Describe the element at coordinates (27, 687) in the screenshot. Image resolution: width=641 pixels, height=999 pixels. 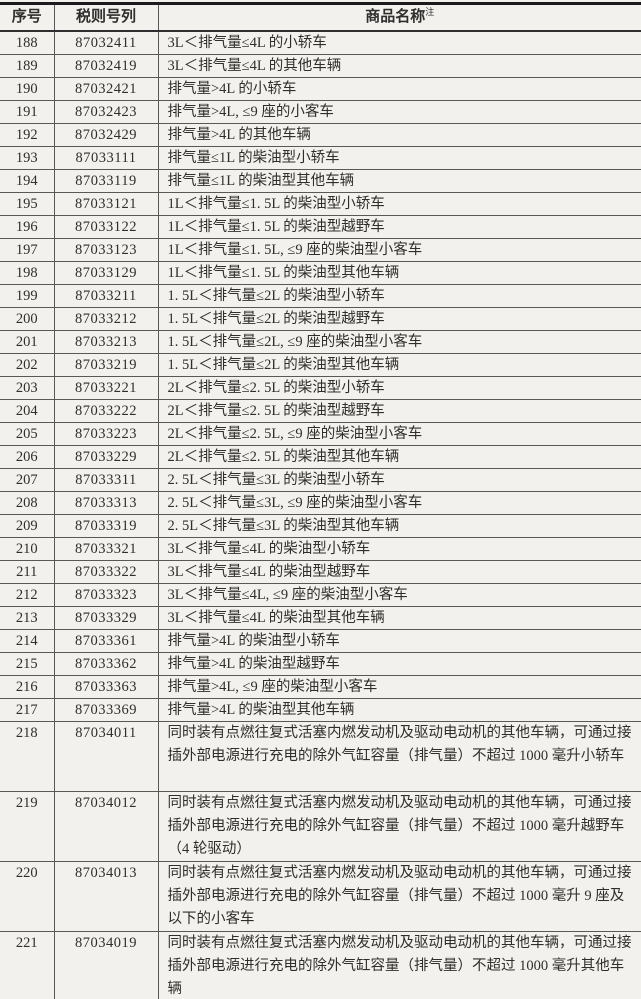
I see `serial-cell: 216` at that location.